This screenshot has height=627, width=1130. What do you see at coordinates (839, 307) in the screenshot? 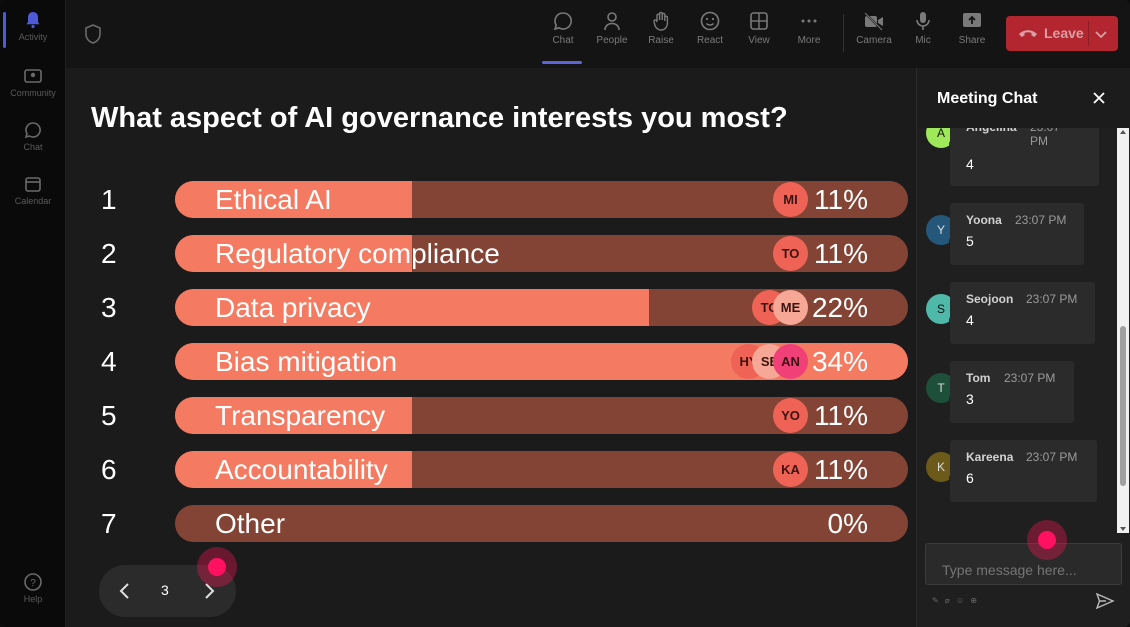
I see `option-percentage: 22%` at bounding box center [839, 307].